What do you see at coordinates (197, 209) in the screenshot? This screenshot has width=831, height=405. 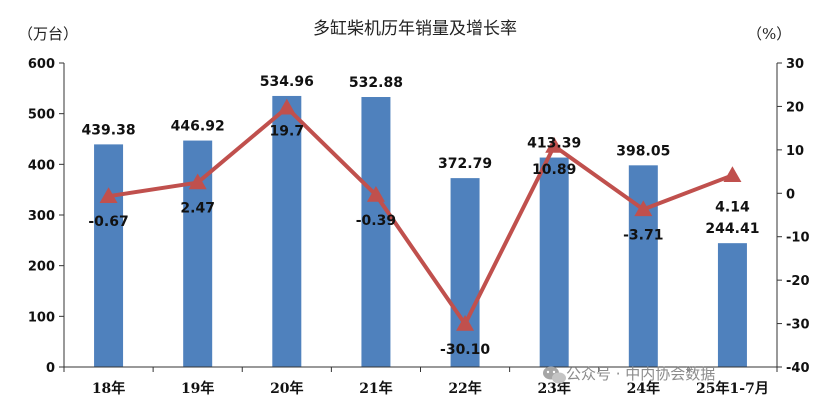 I see `line-value-label: 2.47` at bounding box center [197, 209].